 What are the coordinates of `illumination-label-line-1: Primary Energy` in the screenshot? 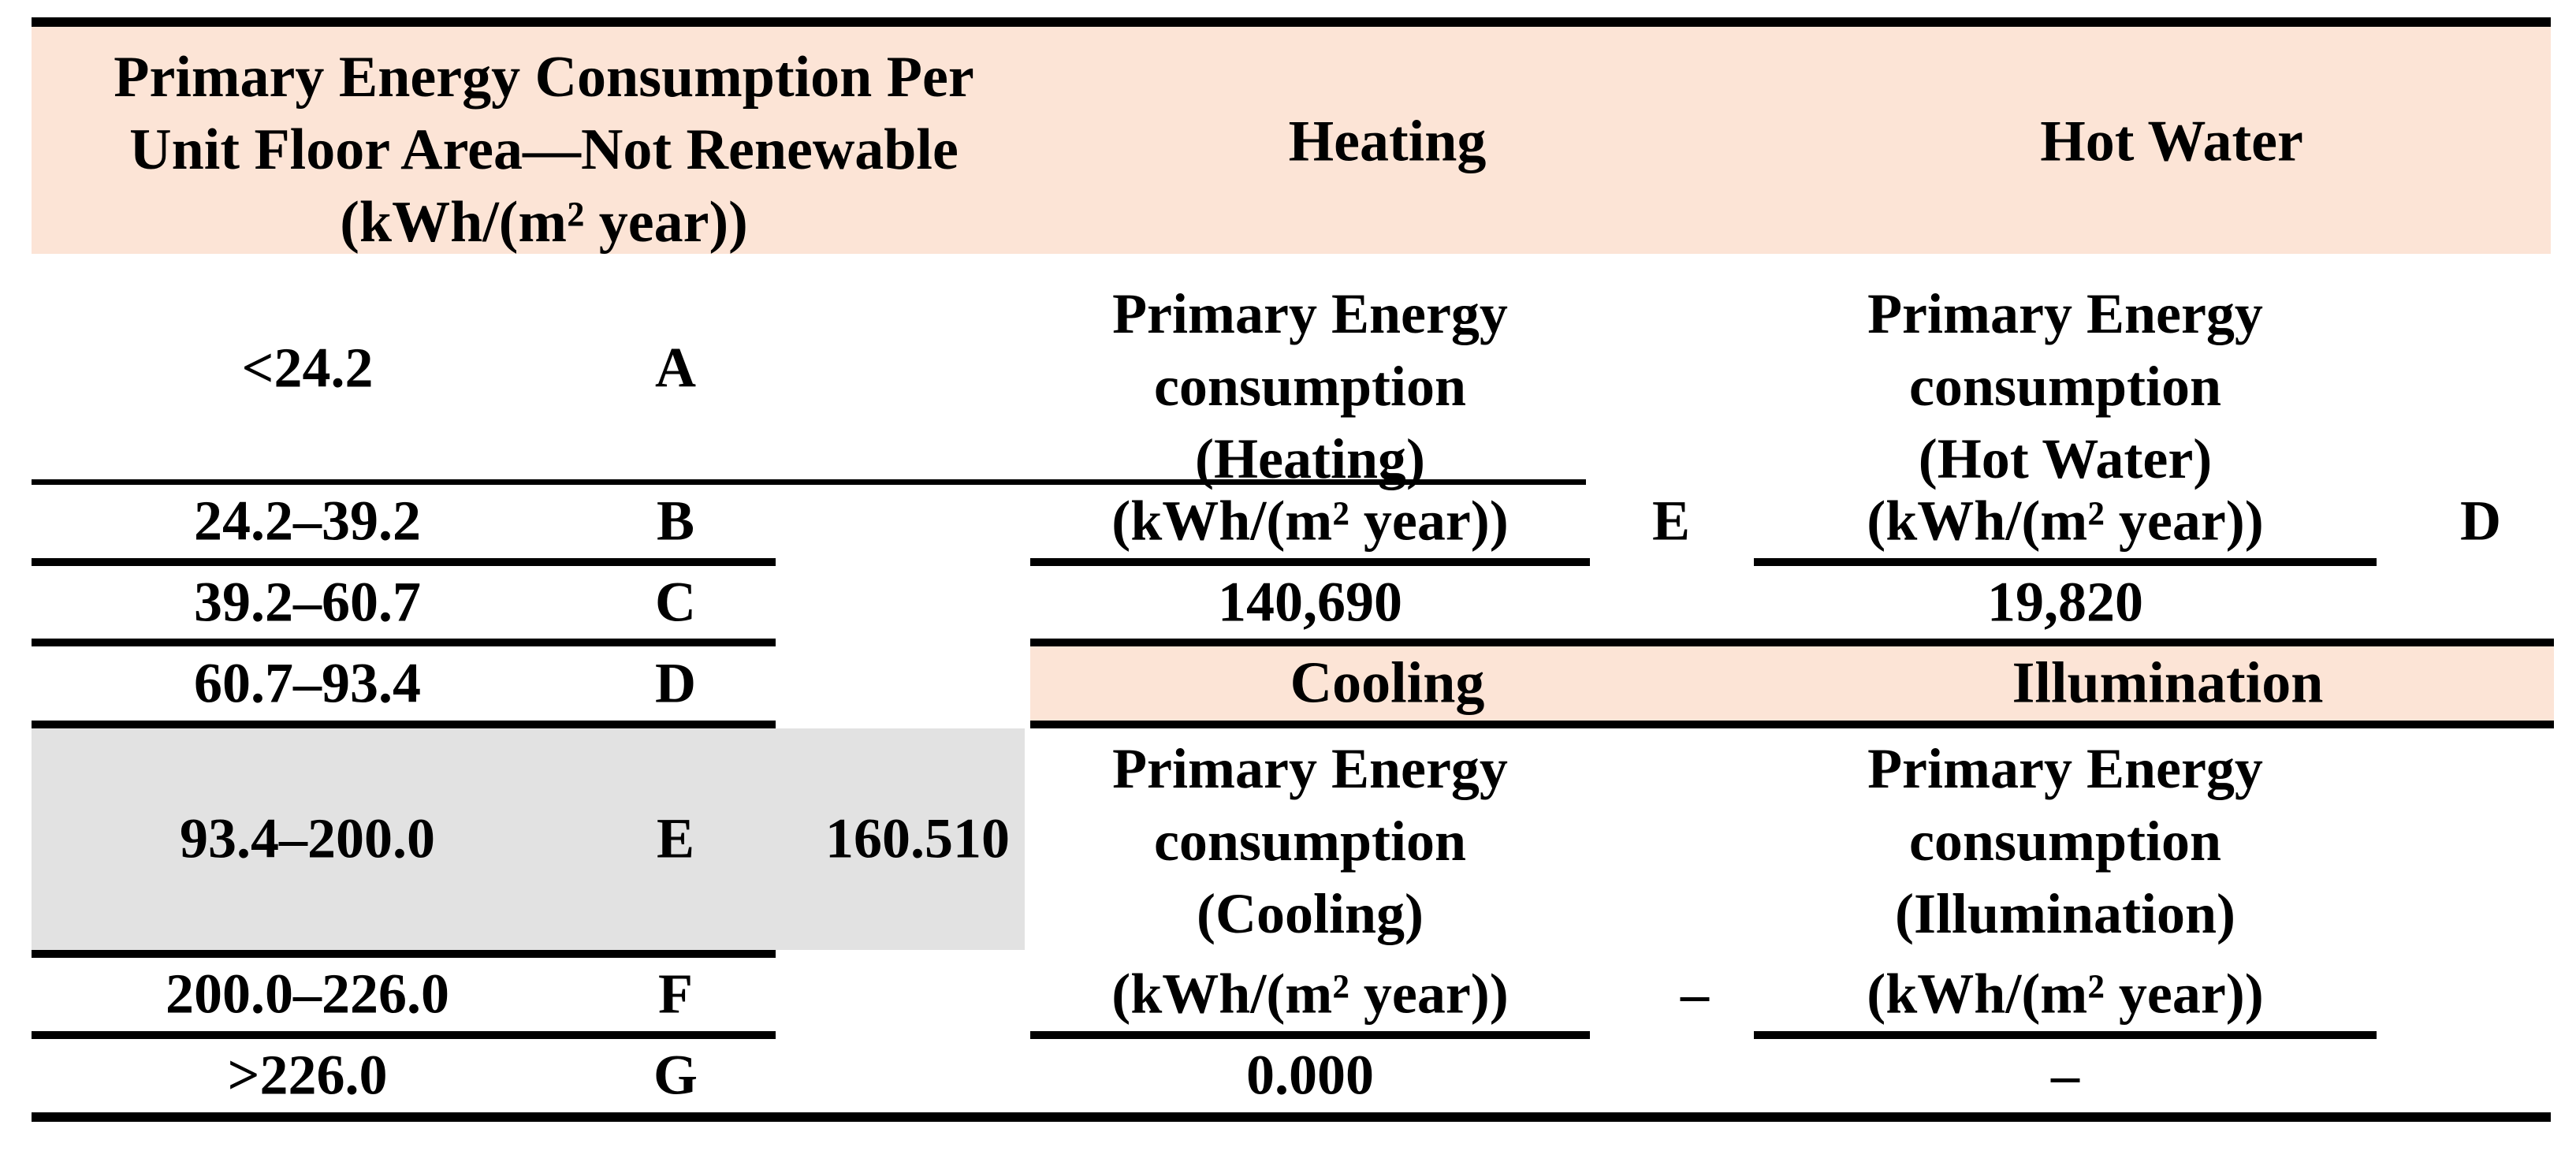 It's located at (2065, 768).